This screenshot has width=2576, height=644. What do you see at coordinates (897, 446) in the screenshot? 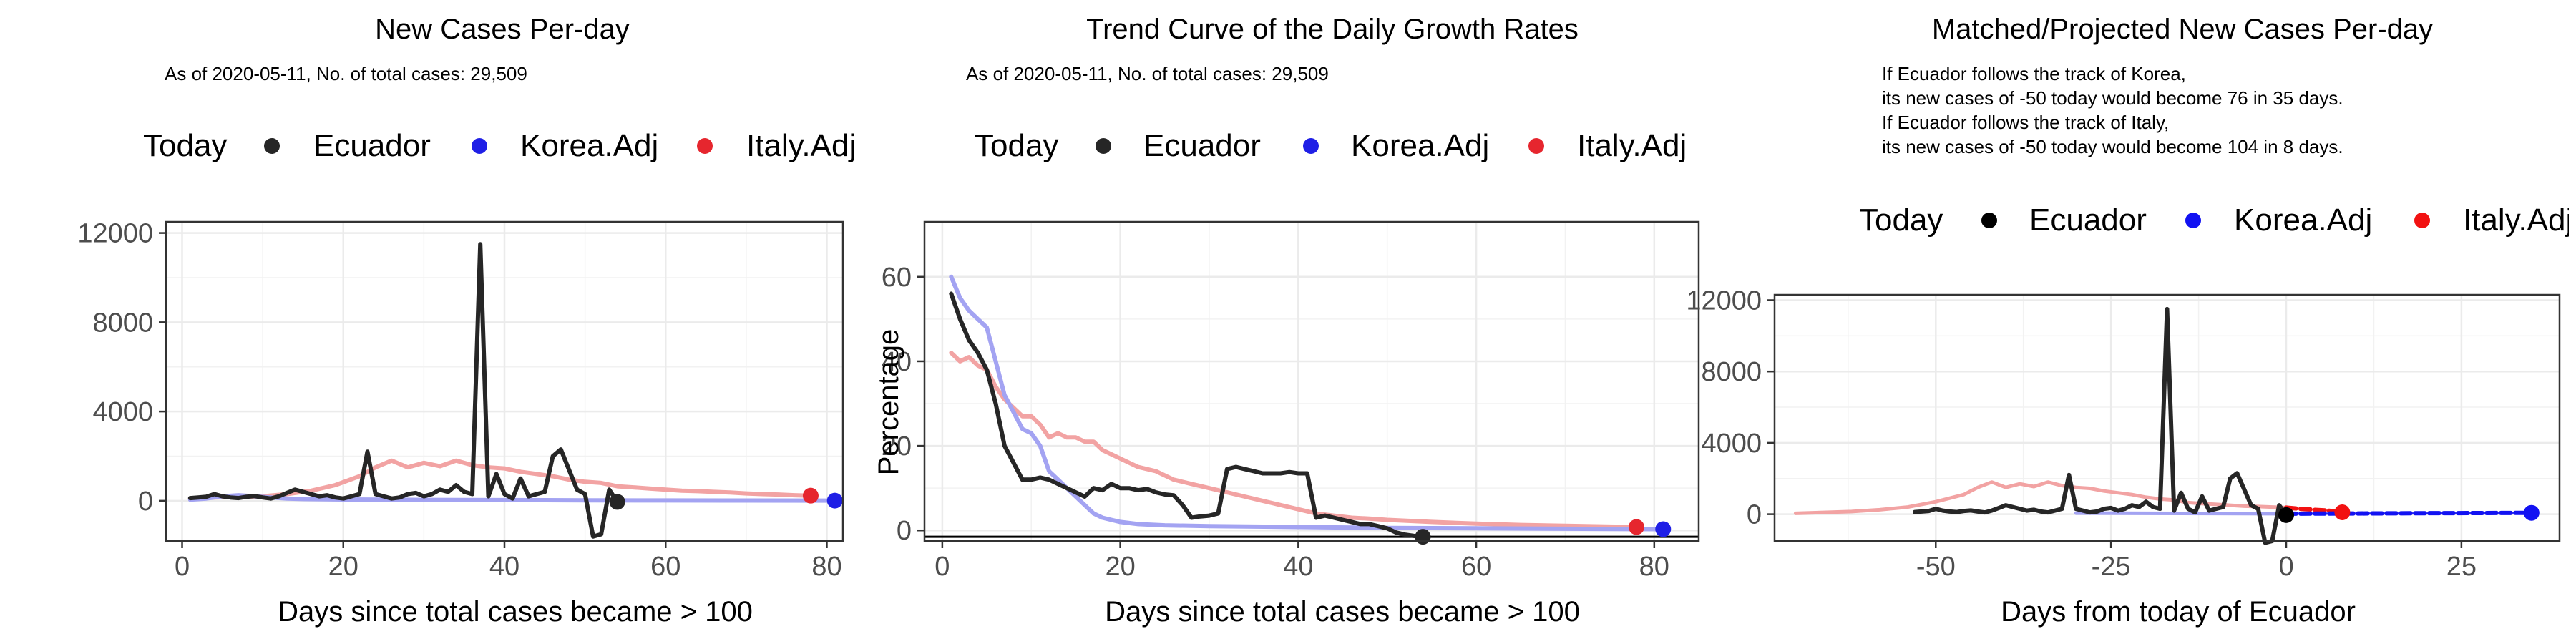
I see `y-tick-label: 20` at bounding box center [897, 446].